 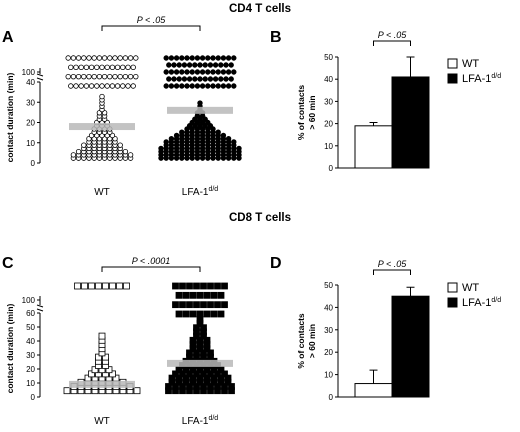 What do you see at coordinates (328, 330) in the screenshot?
I see `y-tick-label: 30` at bounding box center [328, 330].